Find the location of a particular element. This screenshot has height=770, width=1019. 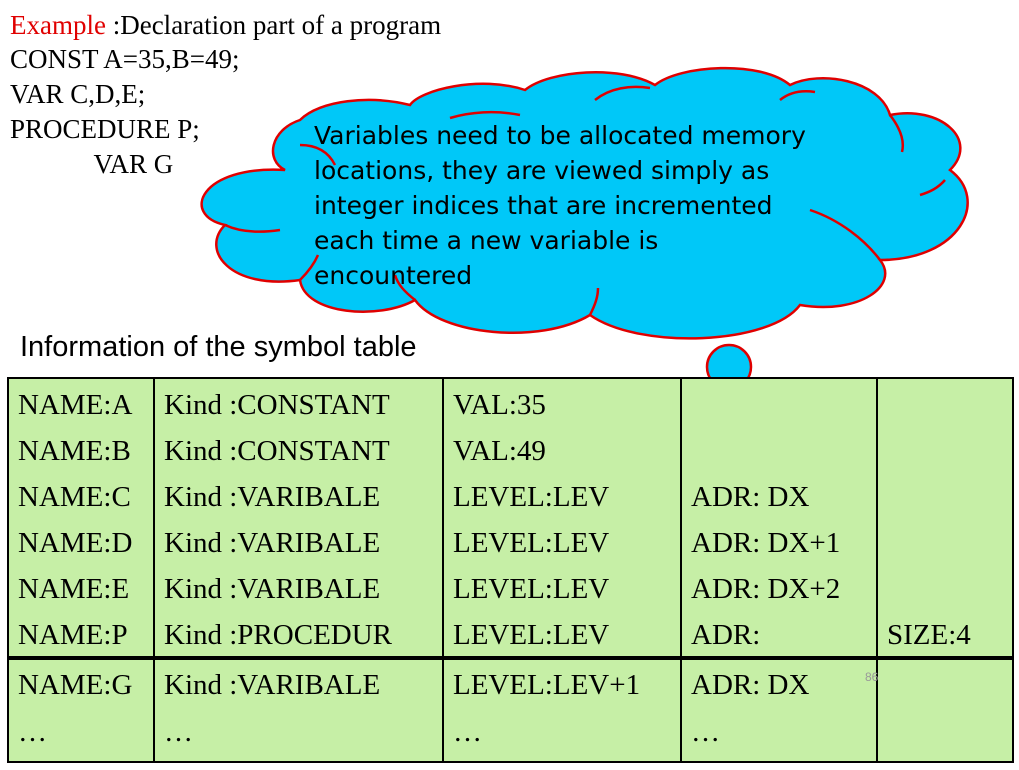

table-col-adr-upper is located at coordinates (779, 517).